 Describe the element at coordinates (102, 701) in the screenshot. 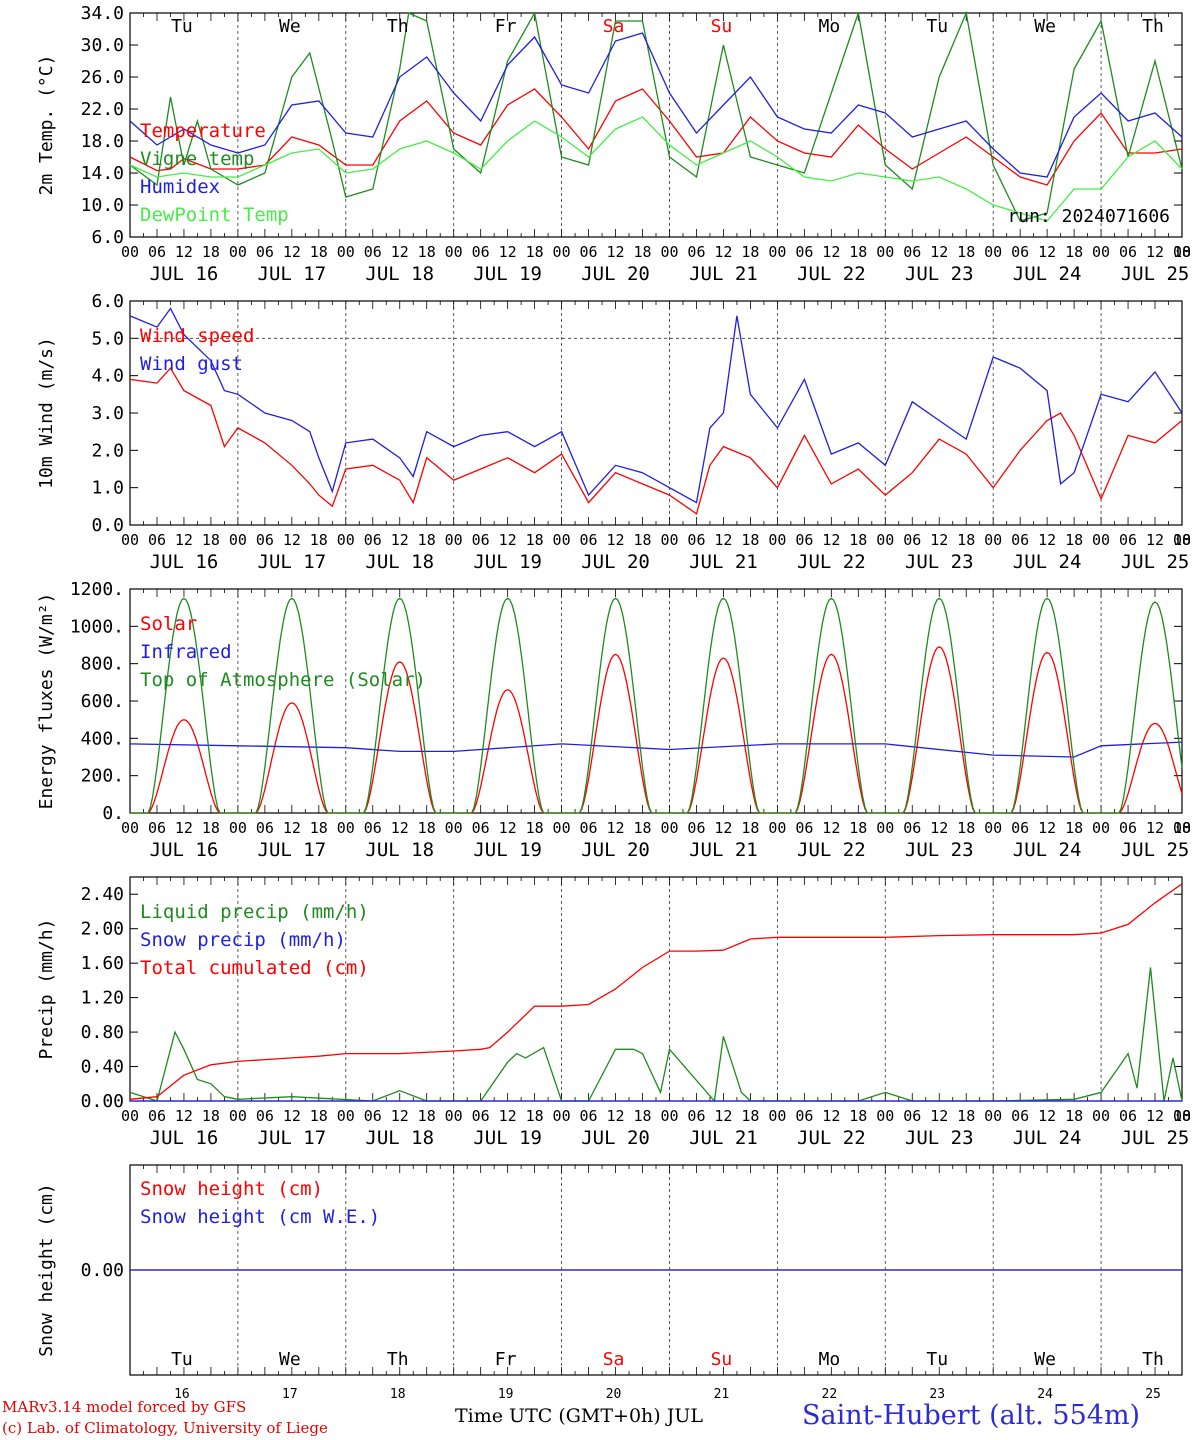

I see `y-tick-label: 600.` at that location.